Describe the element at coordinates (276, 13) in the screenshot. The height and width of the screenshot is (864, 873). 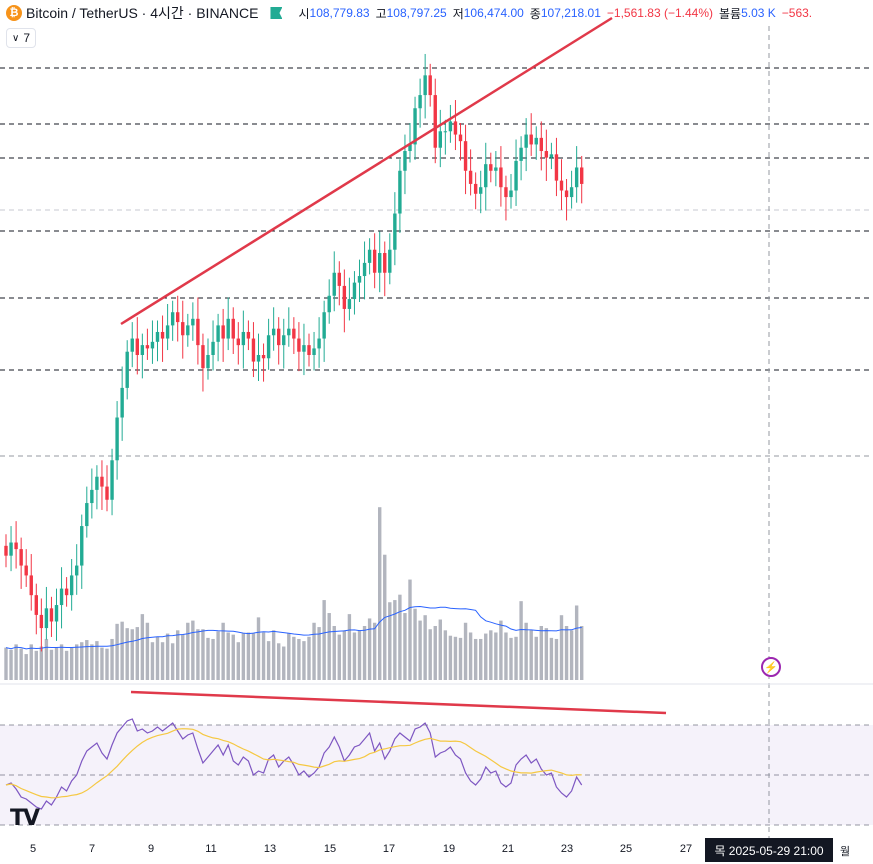
I see `flag-icon` at that location.